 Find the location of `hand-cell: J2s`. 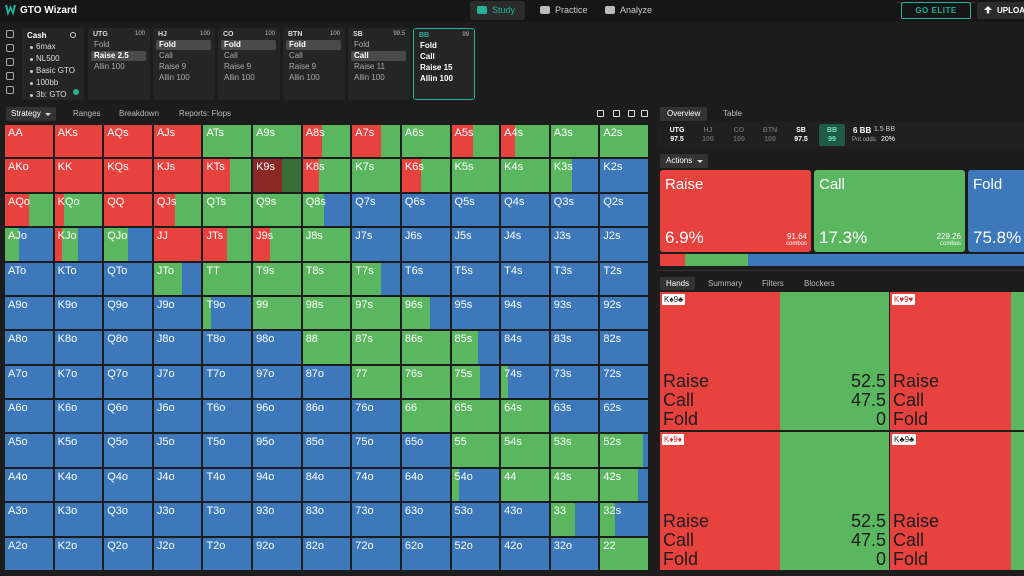

hand-cell: J2s is located at coordinates (624, 244).